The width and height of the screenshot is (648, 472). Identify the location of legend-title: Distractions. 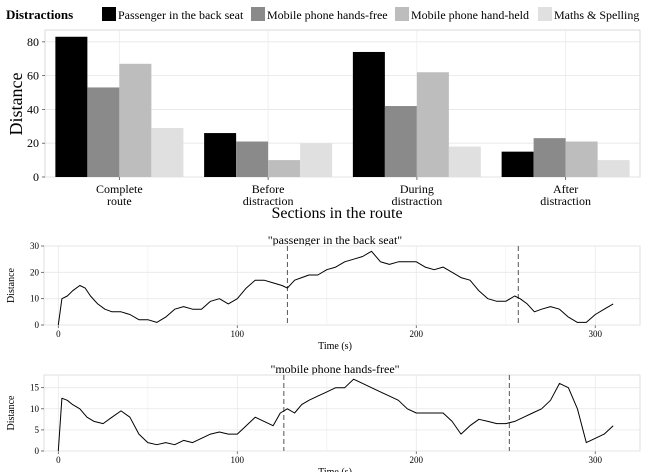
(39, 14).